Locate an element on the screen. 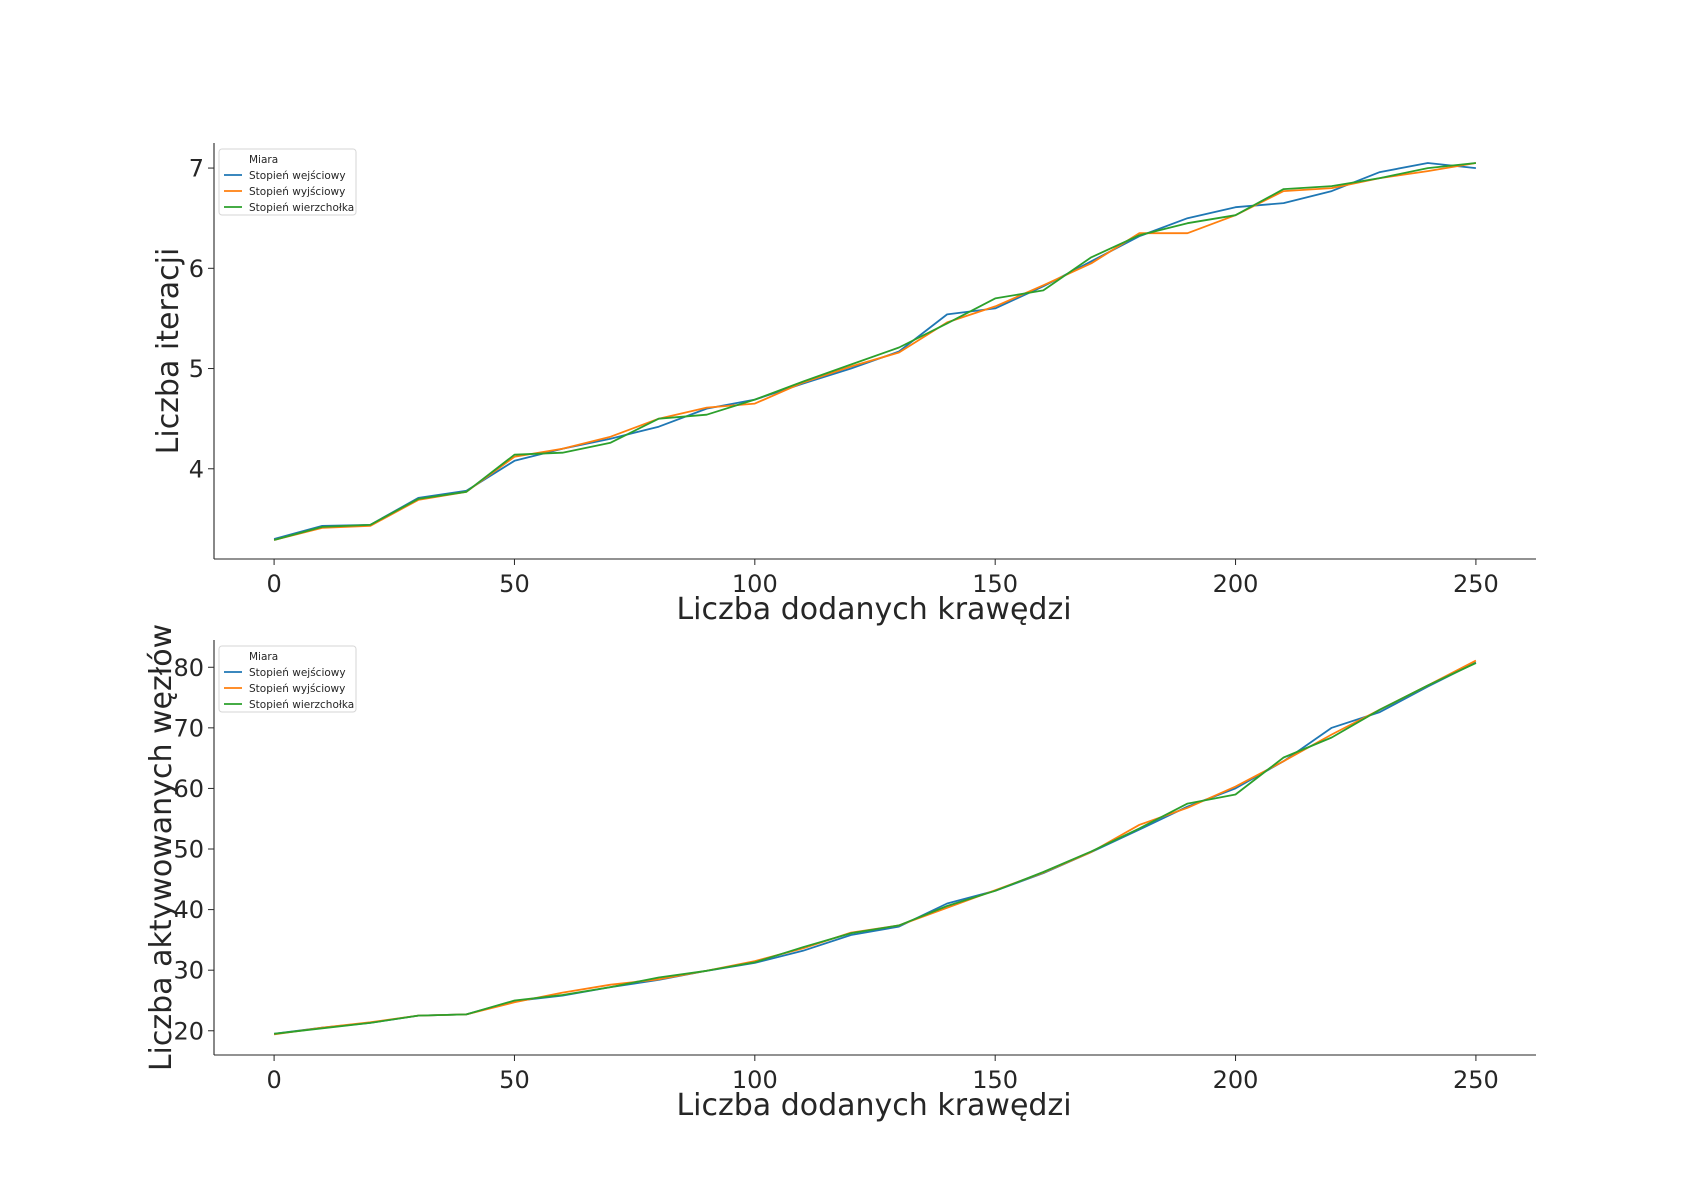  y-tick-label: 20 is located at coordinates (188, 1031).